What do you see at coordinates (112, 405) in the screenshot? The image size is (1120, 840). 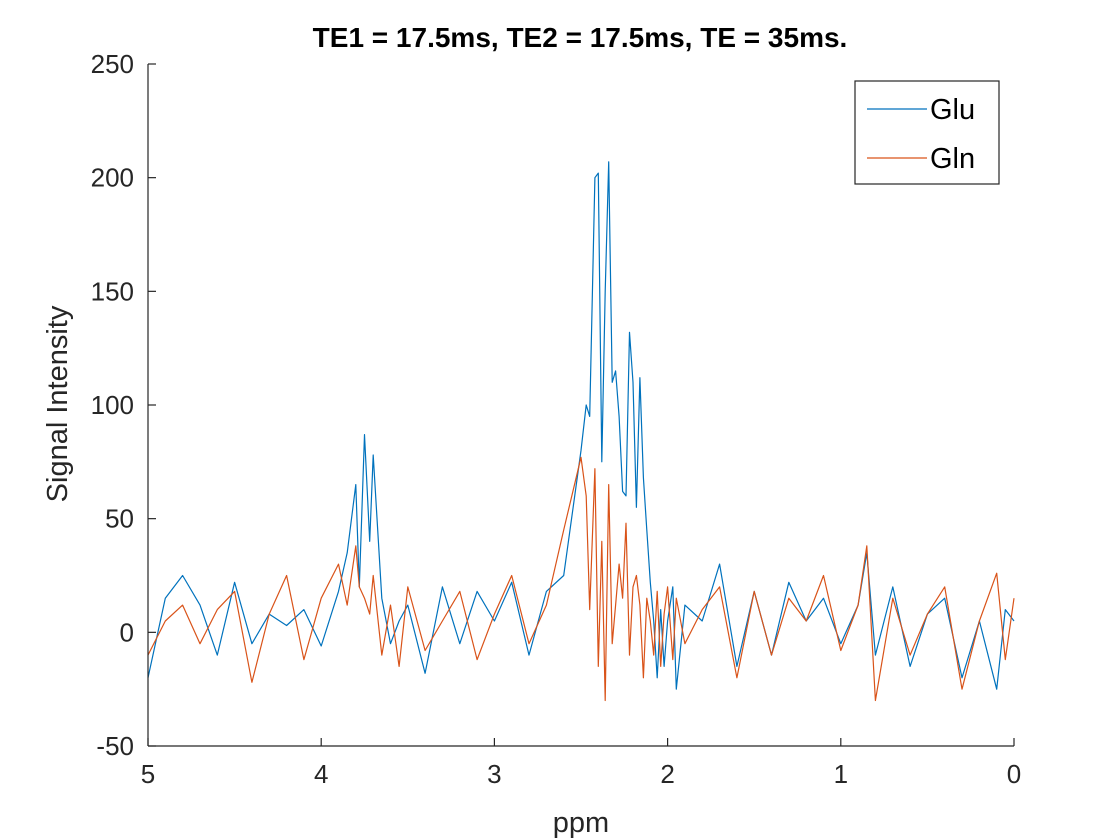 I see `y-tick-label: 100` at bounding box center [112, 405].